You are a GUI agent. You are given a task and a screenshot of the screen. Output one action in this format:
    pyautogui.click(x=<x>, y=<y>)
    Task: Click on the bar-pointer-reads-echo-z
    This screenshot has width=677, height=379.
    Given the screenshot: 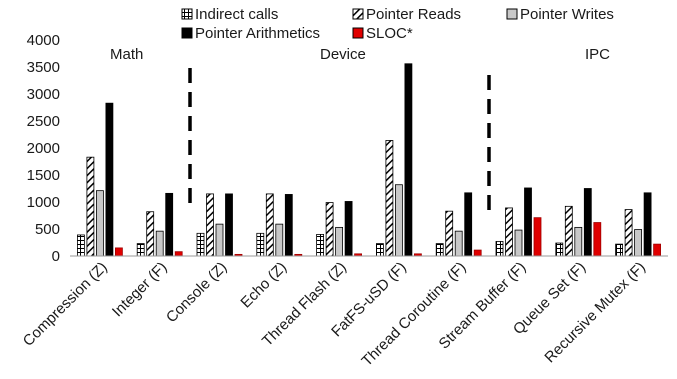 What is the action you would take?
    pyautogui.click(x=269, y=225)
    